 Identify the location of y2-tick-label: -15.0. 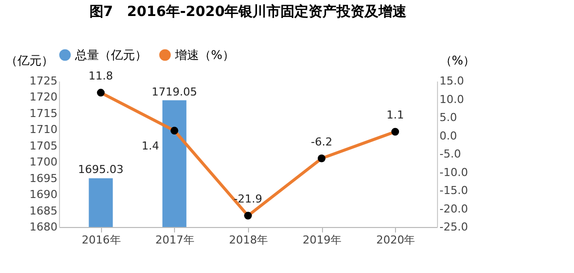
(454, 190).